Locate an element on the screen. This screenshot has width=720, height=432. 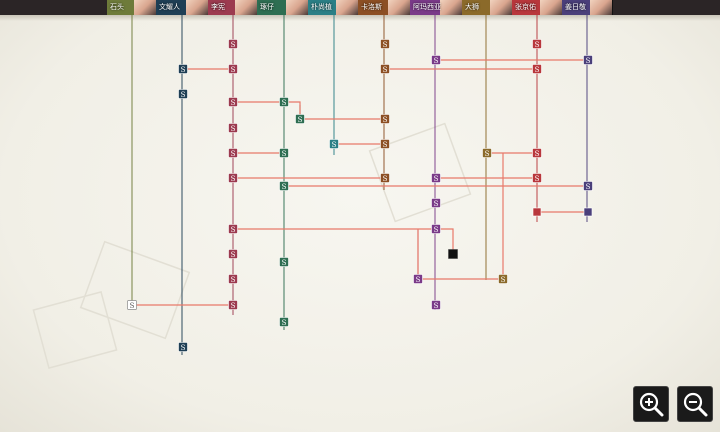
character-tab: 李宪 is located at coordinates (233, 7).